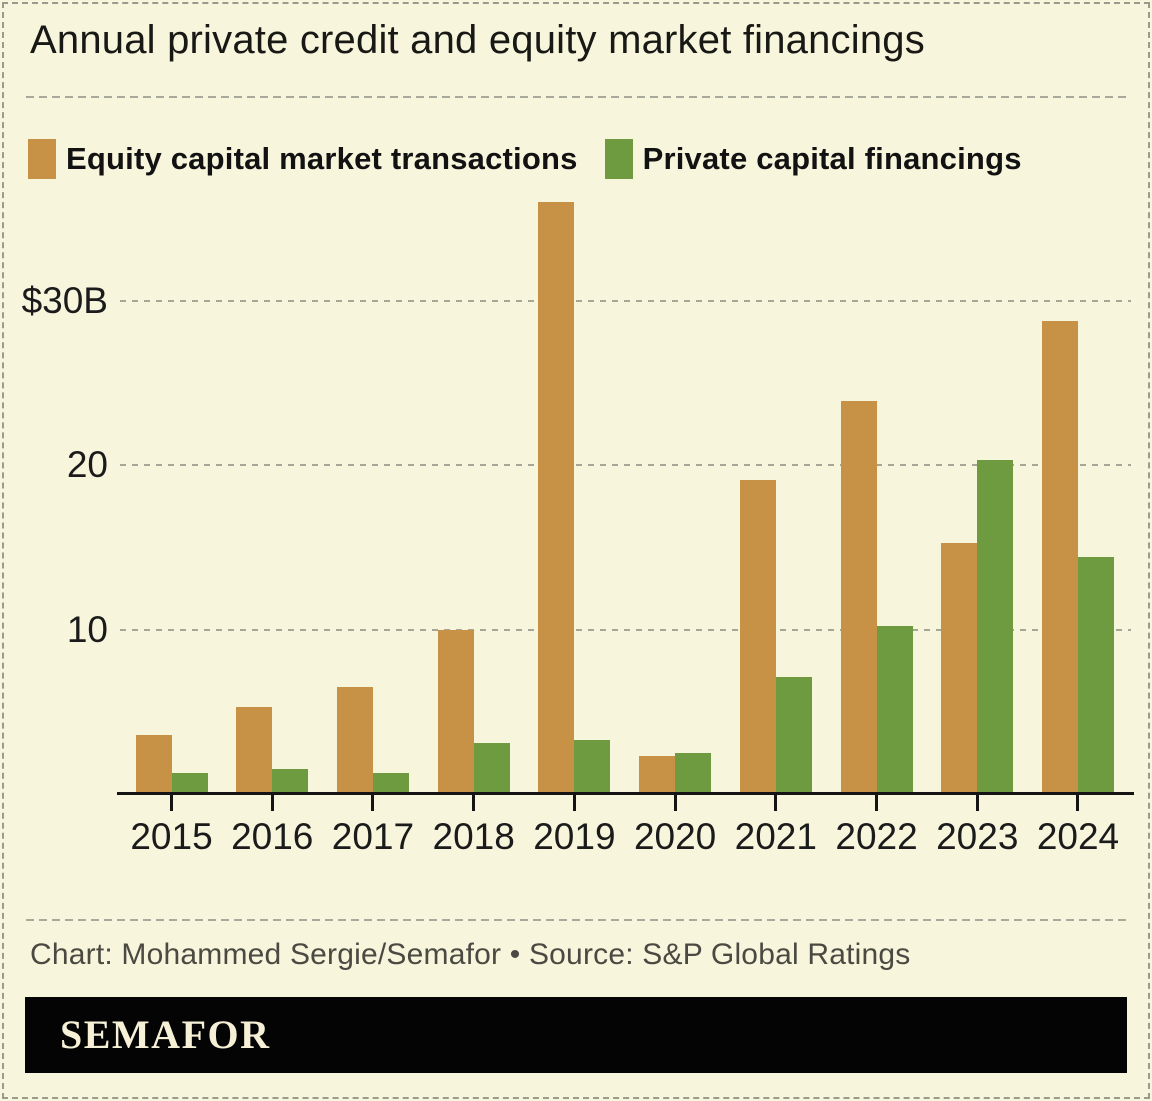 The width and height of the screenshot is (1152, 1101). Describe the element at coordinates (171, 836) in the screenshot. I see `x-label-2015: 2015` at that location.